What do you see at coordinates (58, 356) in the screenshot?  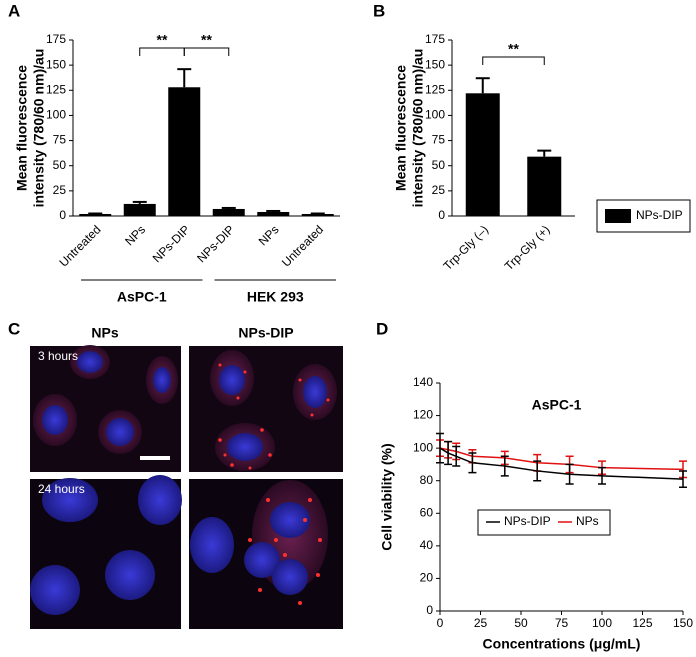 I see `image-label: 3 hours` at bounding box center [58, 356].